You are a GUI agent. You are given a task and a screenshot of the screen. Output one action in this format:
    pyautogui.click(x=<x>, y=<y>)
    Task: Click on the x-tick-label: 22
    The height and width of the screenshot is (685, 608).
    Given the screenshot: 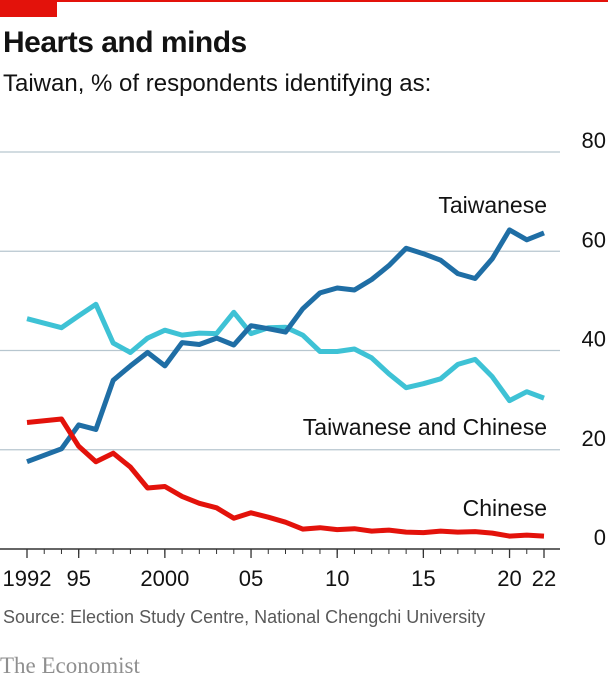 What is the action you would take?
    pyautogui.click(x=544, y=578)
    